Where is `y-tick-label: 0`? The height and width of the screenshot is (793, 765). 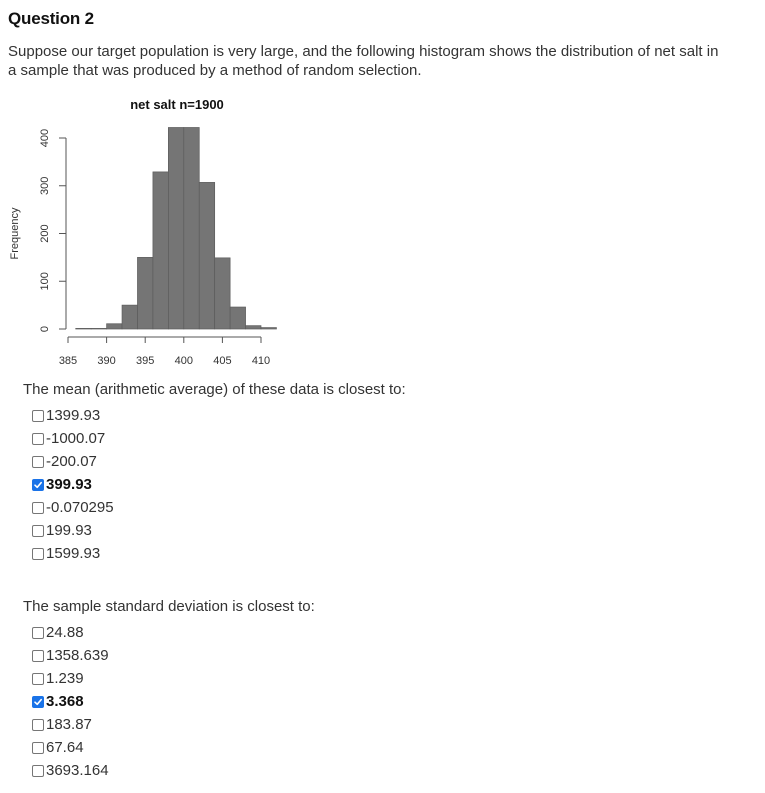 y-tick-label: 0 is located at coordinates (45, 329).